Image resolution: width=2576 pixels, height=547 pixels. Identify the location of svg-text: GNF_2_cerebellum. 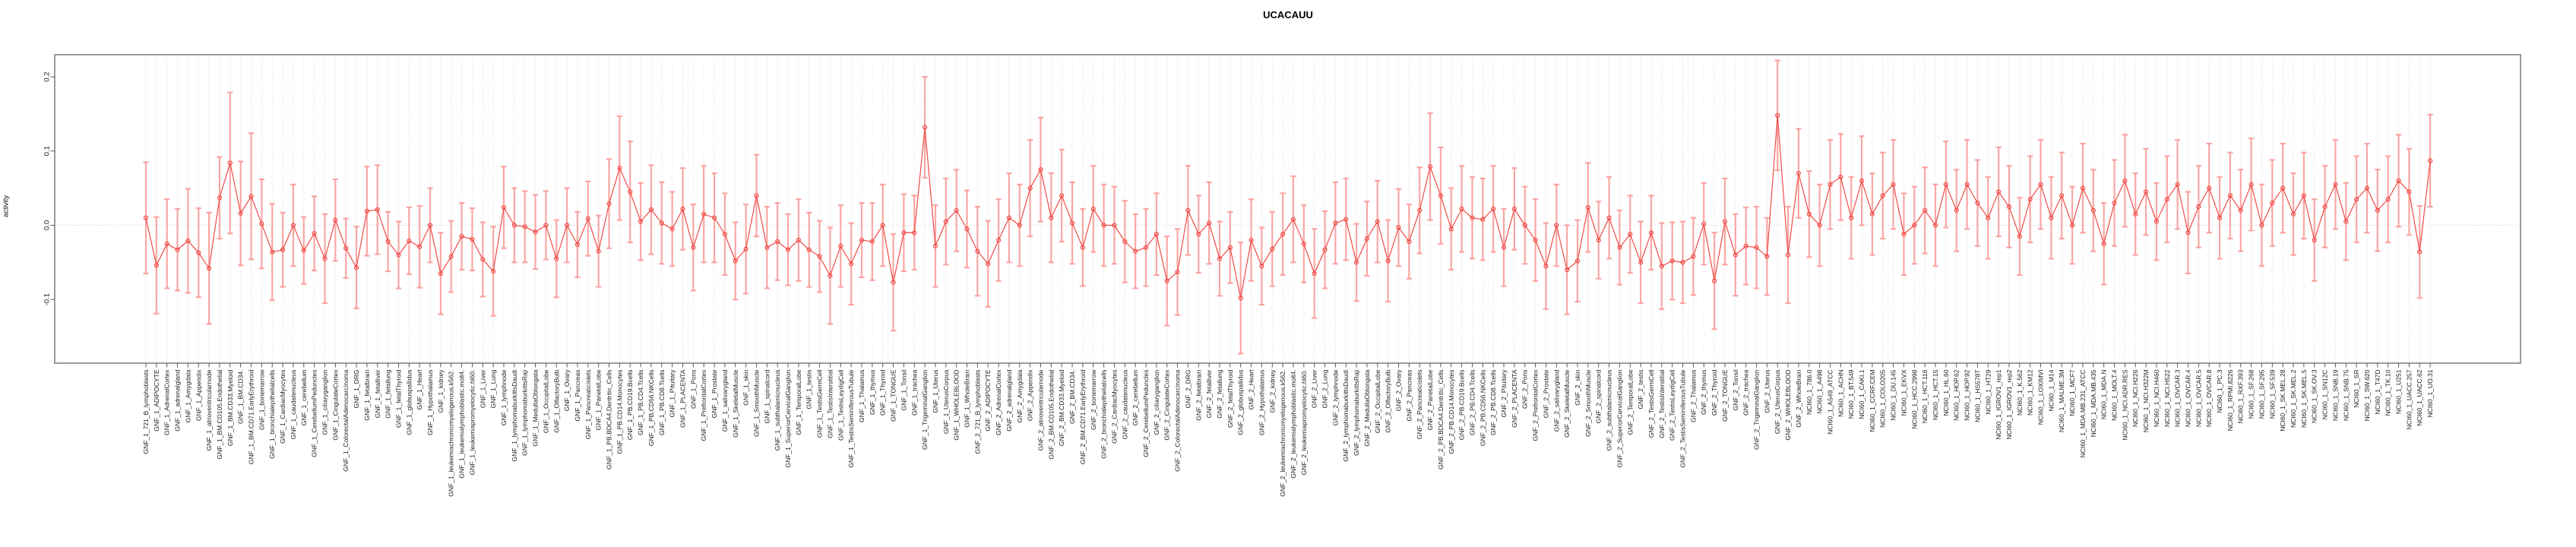
(1135, 398).